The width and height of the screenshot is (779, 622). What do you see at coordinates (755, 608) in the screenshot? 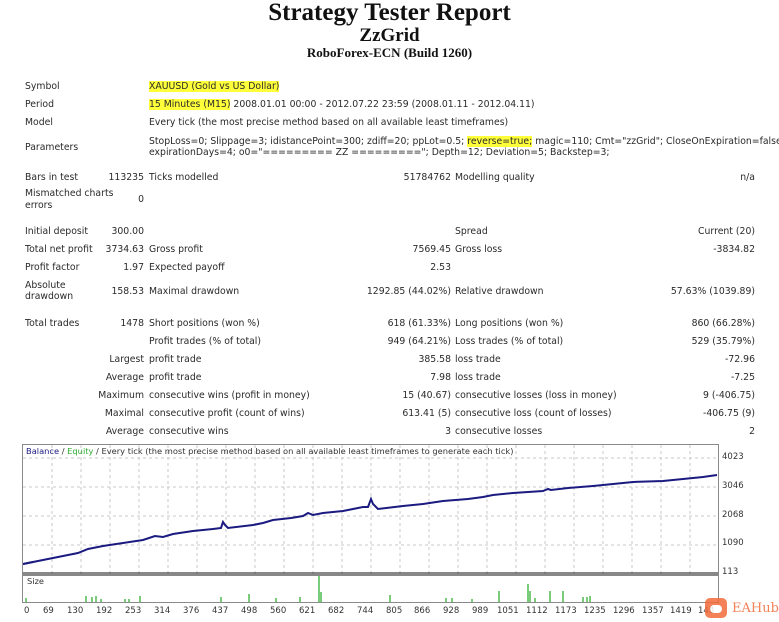
I see `watermark-text: EAHub` at bounding box center [755, 608].